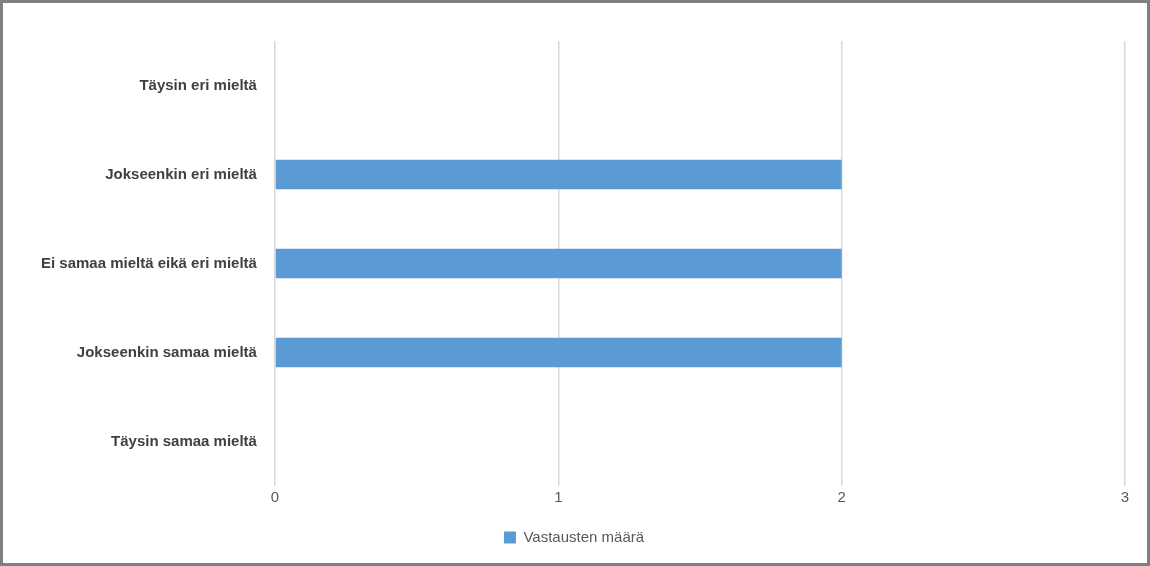 The height and width of the screenshot is (566, 1150). Describe the element at coordinates (584, 536) in the screenshot. I see `legend-label: Vastausten määrä` at that location.